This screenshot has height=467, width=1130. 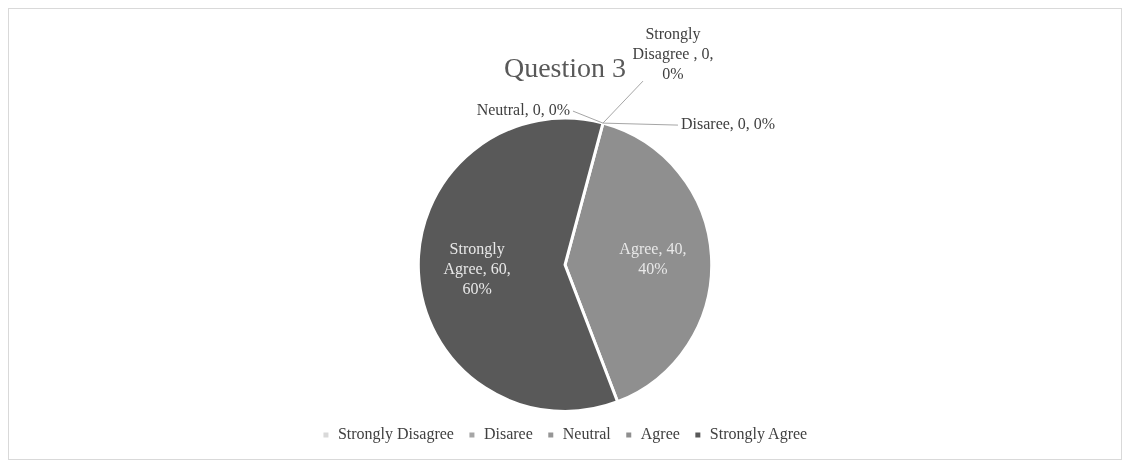 I want to click on chart-title: Question 3, so click(x=565, y=68).